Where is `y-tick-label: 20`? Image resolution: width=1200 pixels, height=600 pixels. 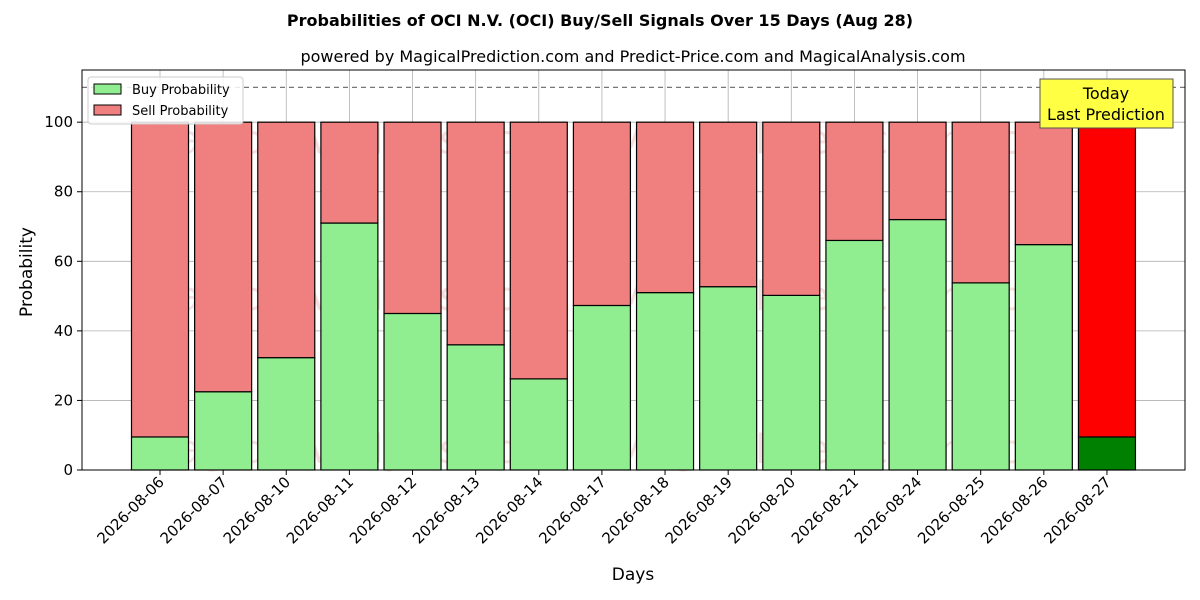 y-tick-label: 20 is located at coordinates (63, 400).